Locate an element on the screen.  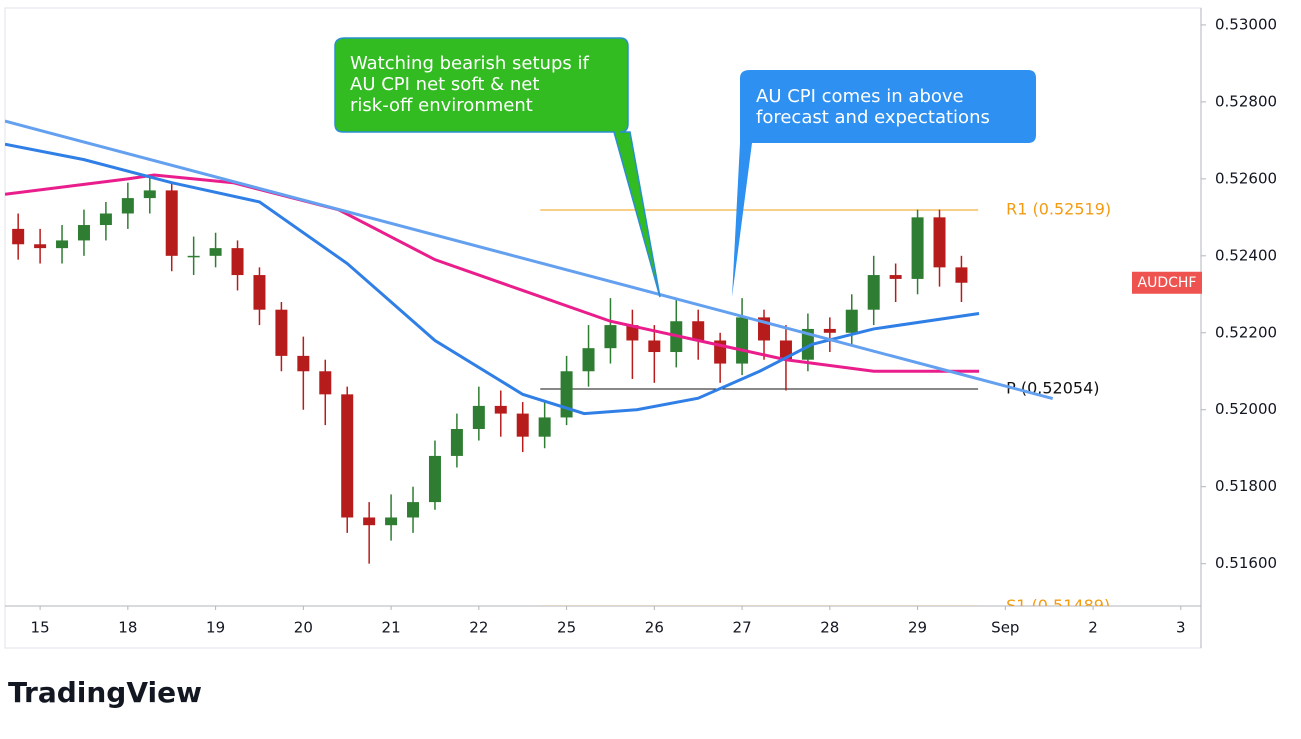
annotation-text: AU CPI comes in above is located at coordinates (860, 96).